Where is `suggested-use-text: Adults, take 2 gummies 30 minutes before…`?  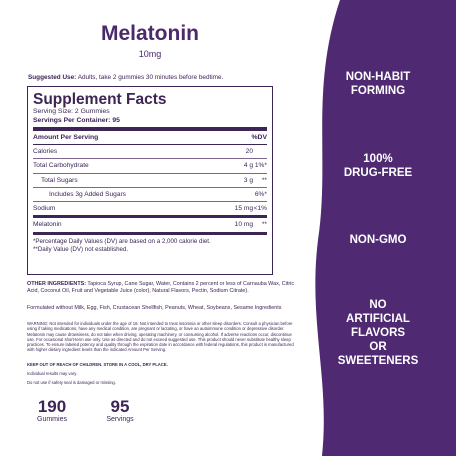 suggested-use-text: Adults, take 2 gummies 30 minutes before… is located at coordinates (150, 77).